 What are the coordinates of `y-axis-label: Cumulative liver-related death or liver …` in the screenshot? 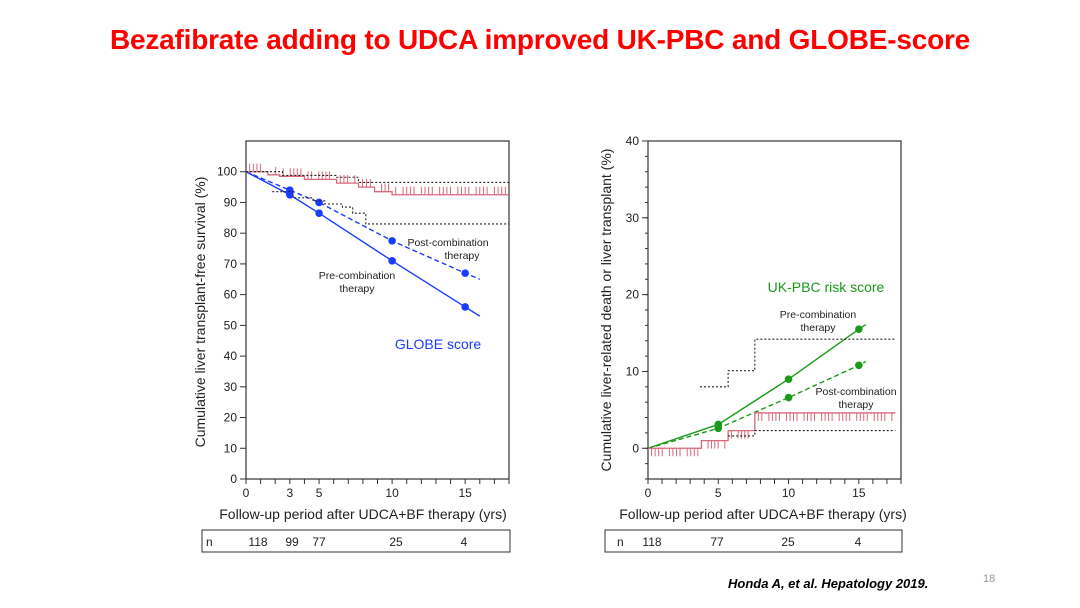 It's located at (606, 310).